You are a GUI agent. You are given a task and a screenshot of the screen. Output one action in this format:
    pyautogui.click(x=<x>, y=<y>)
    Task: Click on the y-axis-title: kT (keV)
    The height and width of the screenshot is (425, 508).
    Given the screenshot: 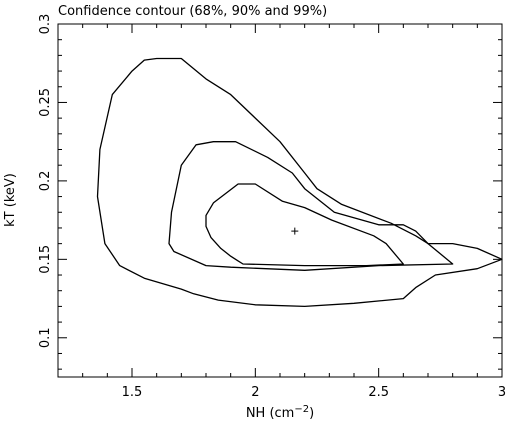 What is the action you would take?
    pyautogui.click(x=10, y=200)
    